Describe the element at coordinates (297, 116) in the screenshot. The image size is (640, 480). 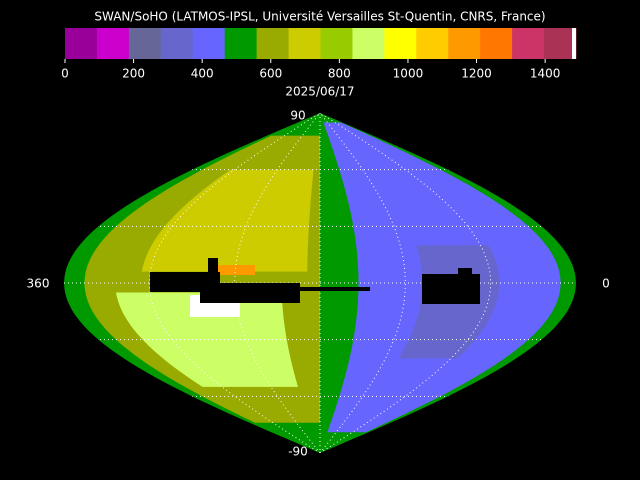
I see `top-label: 90` at that location.